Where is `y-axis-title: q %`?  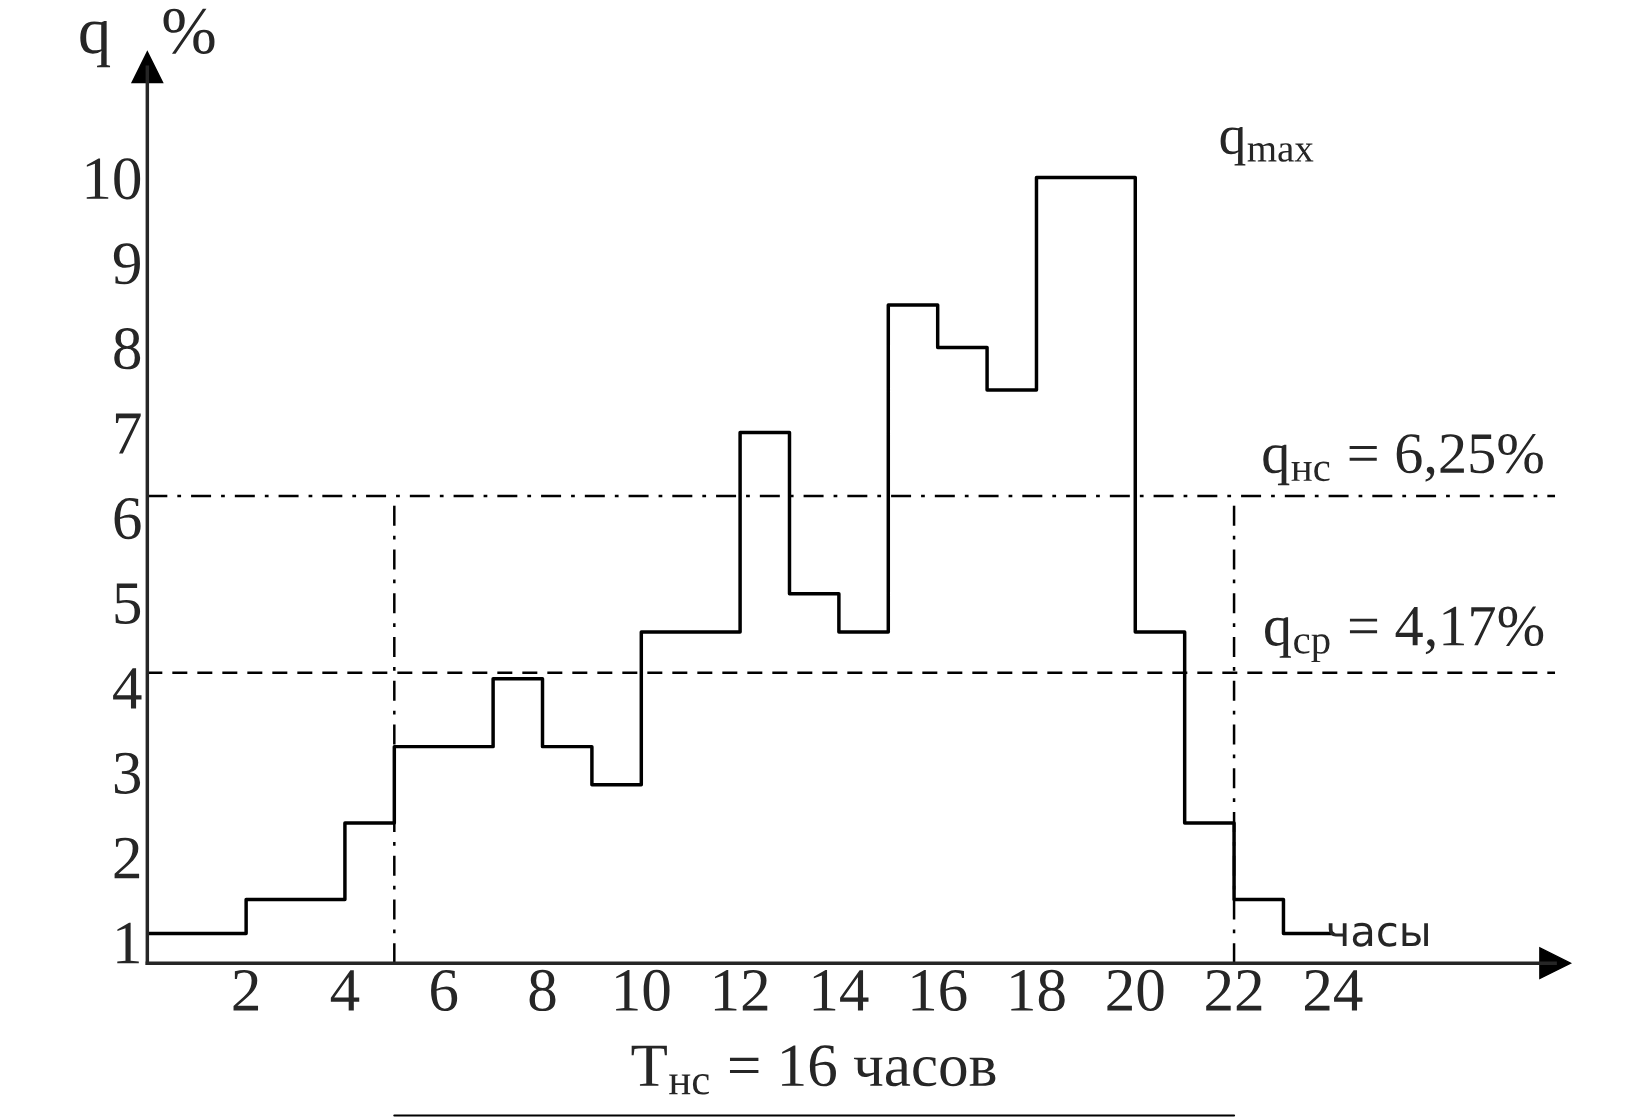 y-axis-title: q % is located at coordinates (147, 38).